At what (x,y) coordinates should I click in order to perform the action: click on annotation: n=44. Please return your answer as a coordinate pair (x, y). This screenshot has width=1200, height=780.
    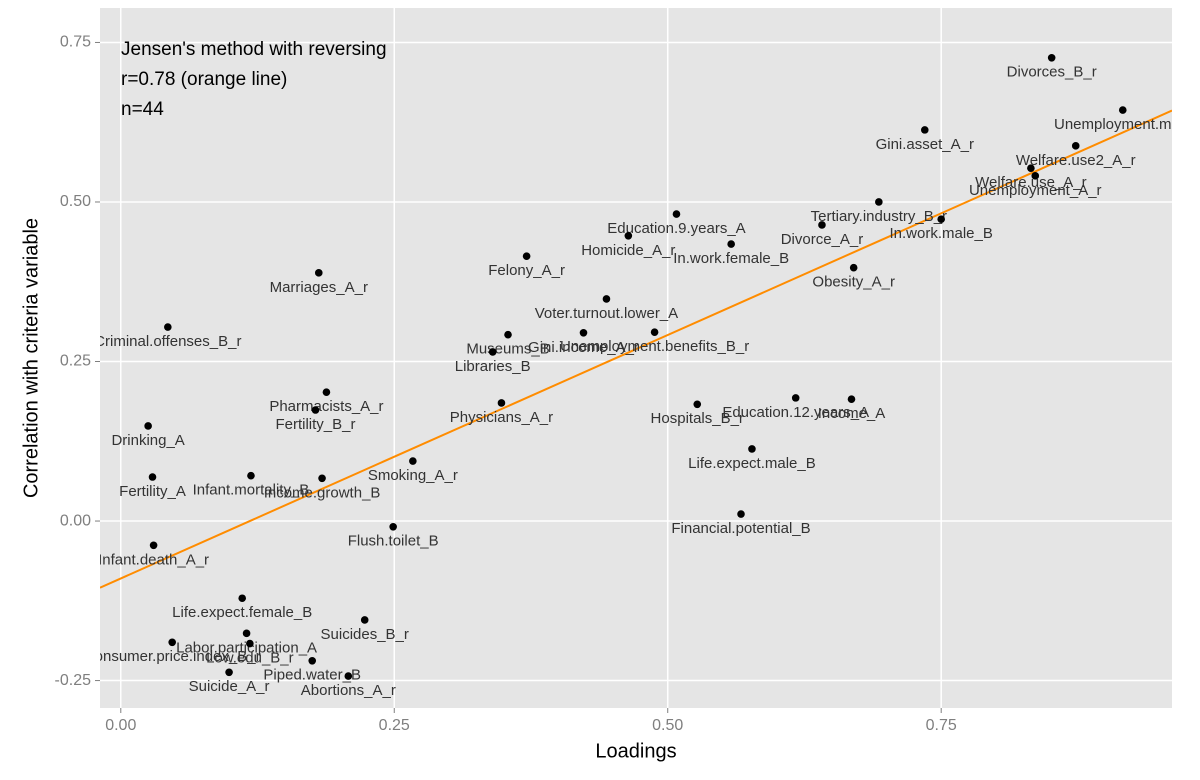
    Looking at the image, I should click on (142, 109).